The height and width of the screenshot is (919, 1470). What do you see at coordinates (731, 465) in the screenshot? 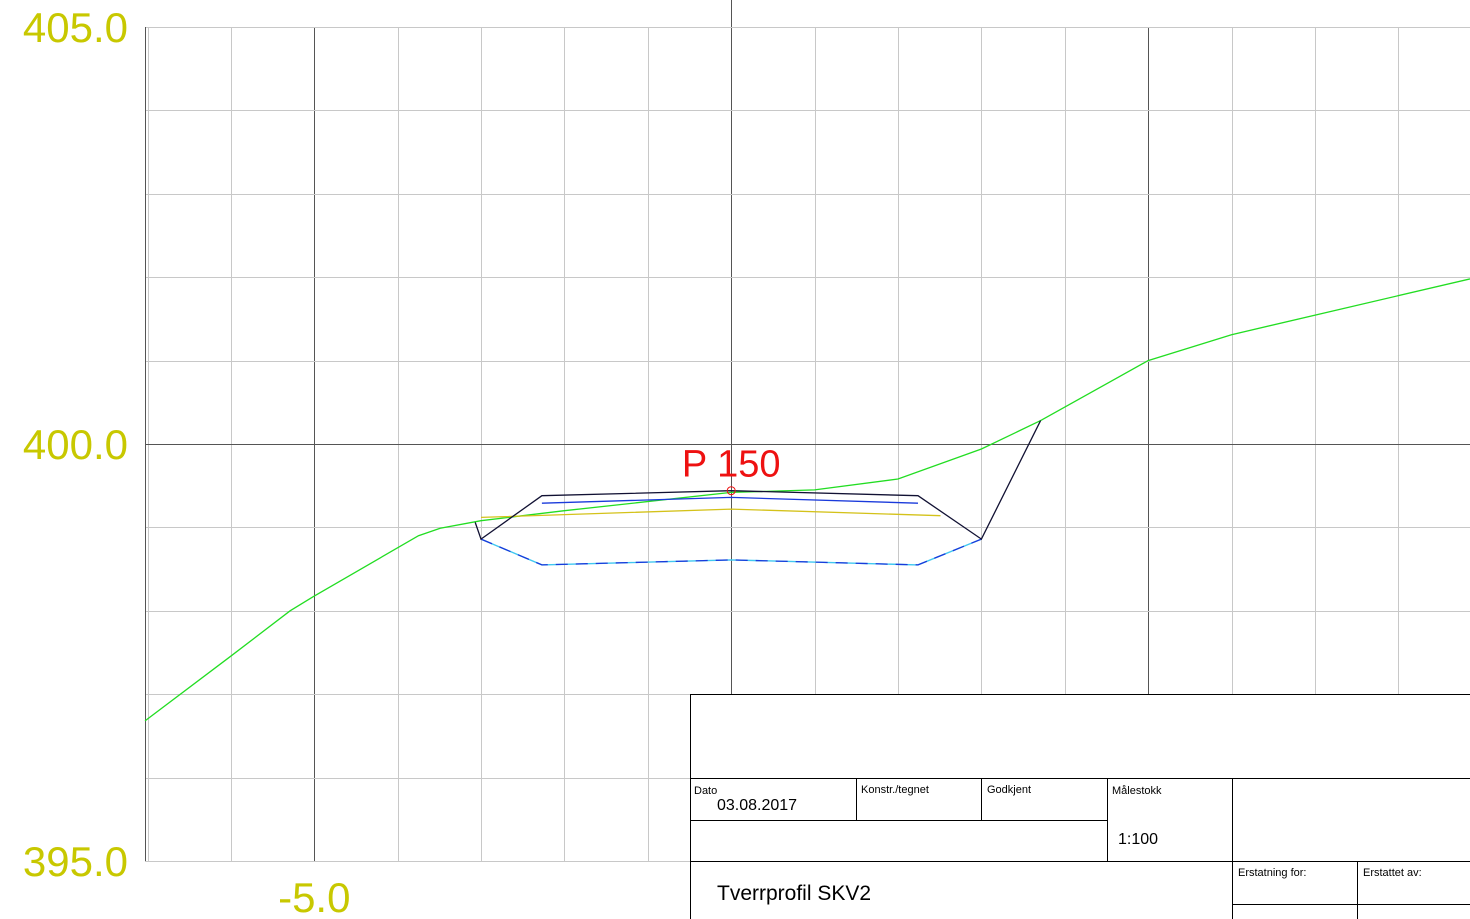
I see `station-label: P 150` at bounding box center [731, 465].